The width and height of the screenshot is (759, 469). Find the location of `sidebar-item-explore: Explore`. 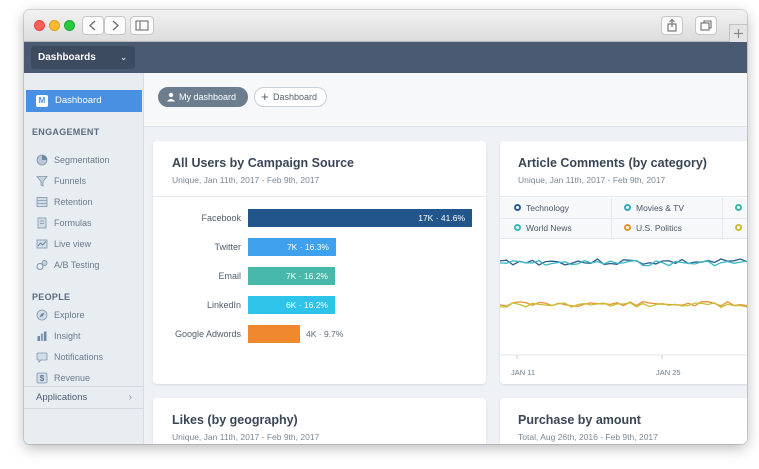

sidebar-item-explore: Explore is located at coordinates (60, 315).